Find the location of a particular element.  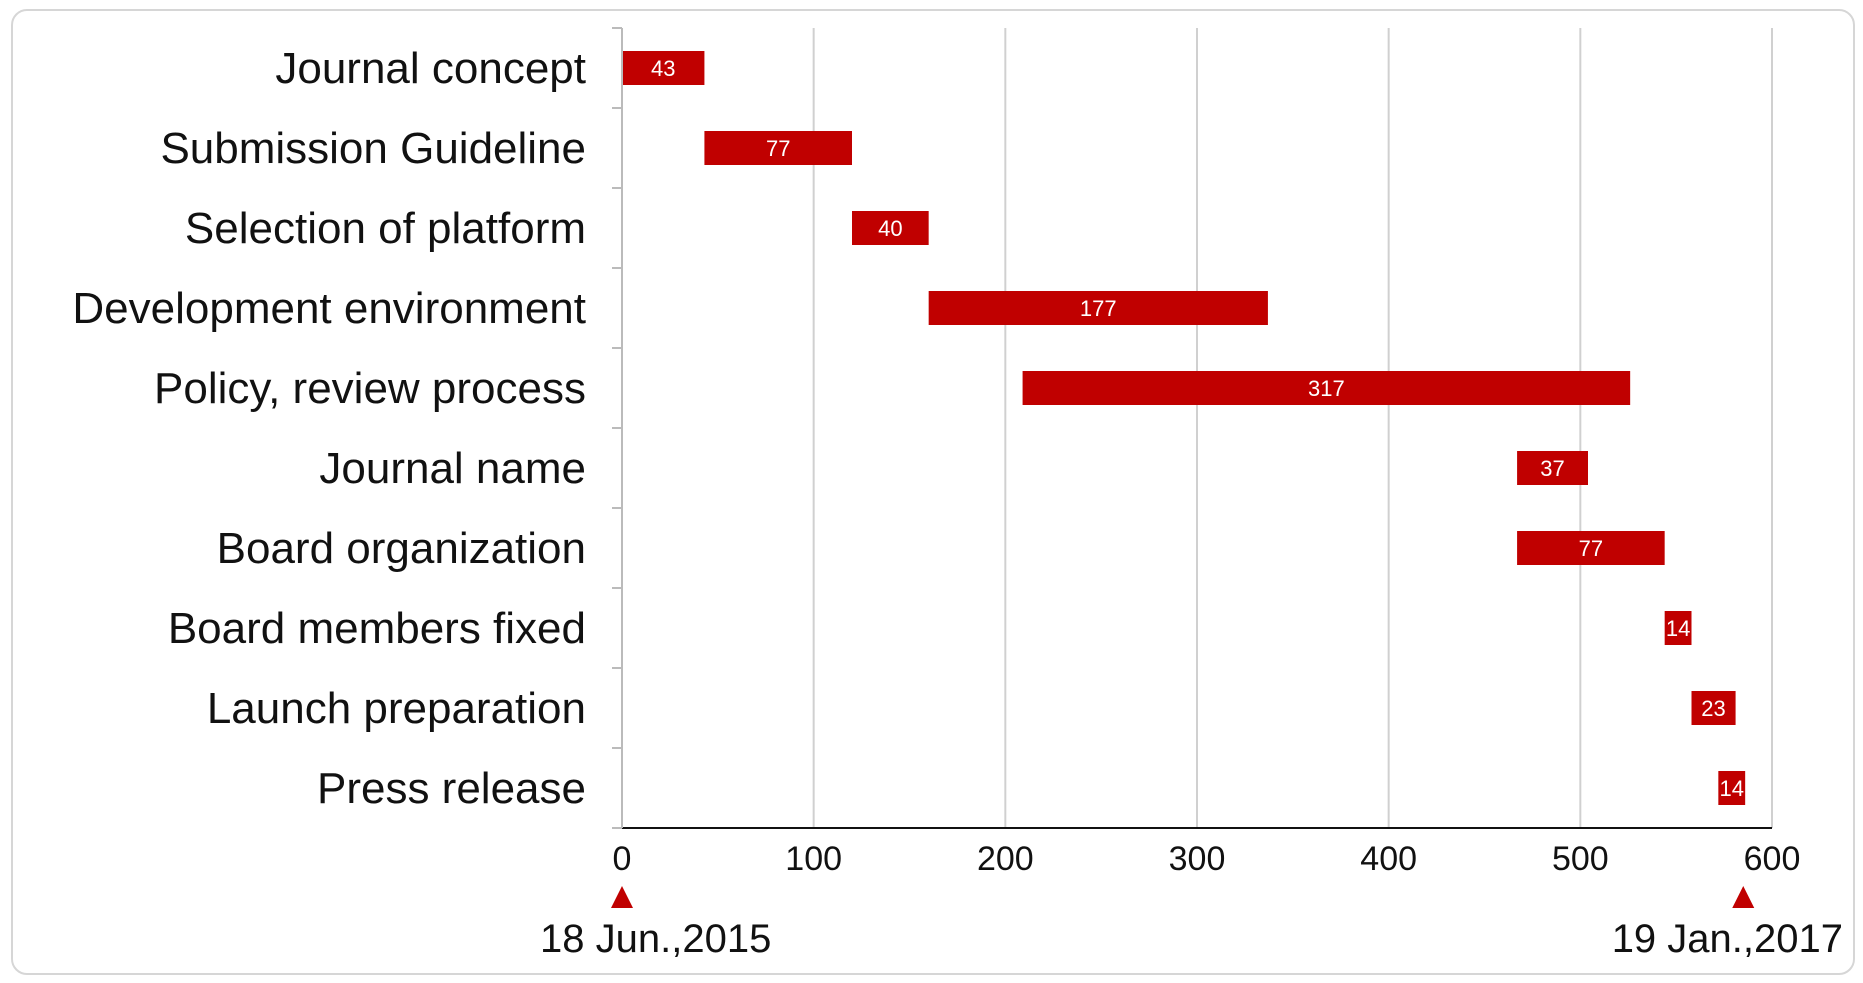

x-tick-label: 300 is located at coordinates (1197, 859).